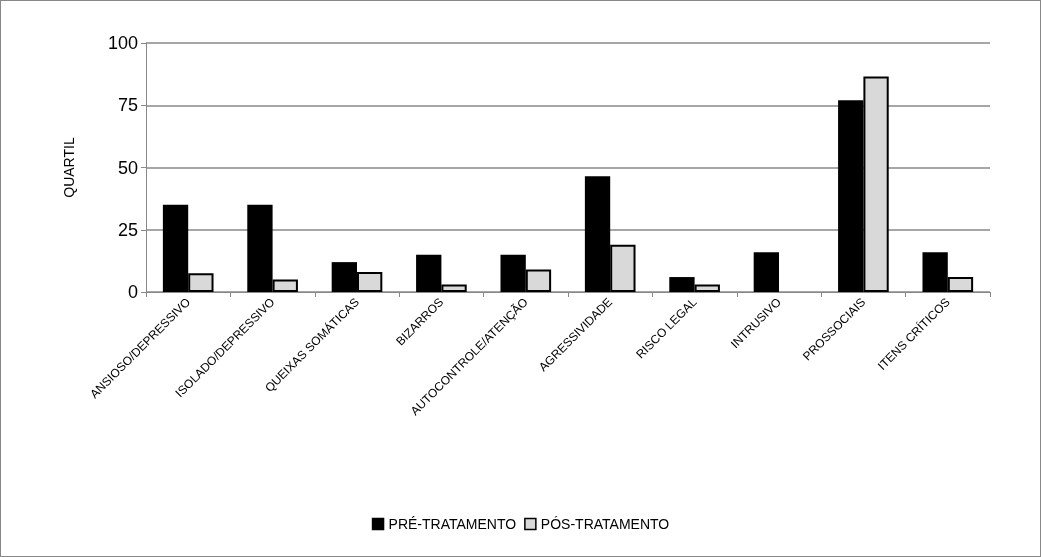 The width and height of the screenshot is (1041, 557). Describe the element at coordinates (605, 524) in the screenshot. I see `legend-label: PÓS-TRATAMENTO` at that location.